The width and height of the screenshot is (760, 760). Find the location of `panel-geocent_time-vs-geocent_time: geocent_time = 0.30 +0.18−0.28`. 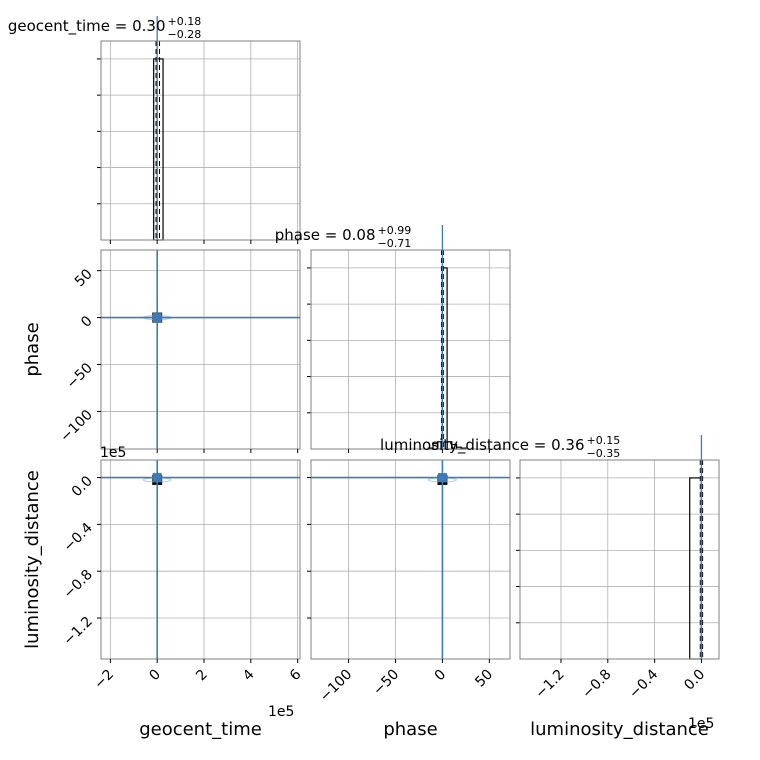

panel-geocent_time-vs-geocent_time: geocent_time = 0.30 +0.18−0.28 is located at coordinates (154, 129).